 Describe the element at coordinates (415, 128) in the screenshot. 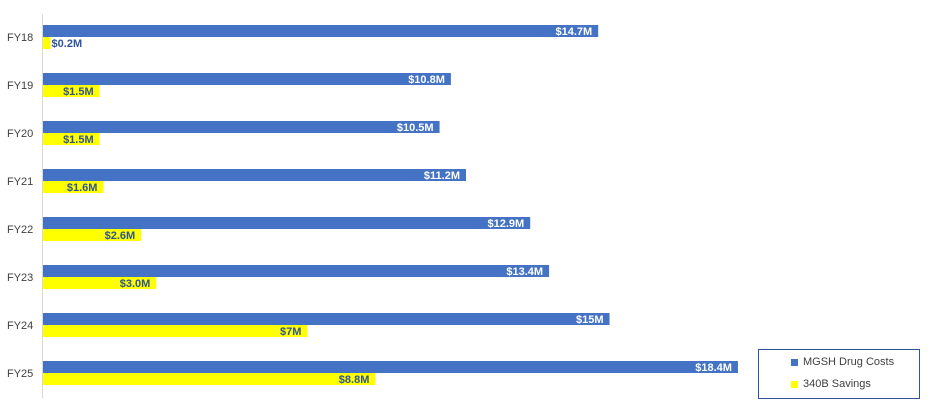

I see `data-label: $10.5M` at that location.